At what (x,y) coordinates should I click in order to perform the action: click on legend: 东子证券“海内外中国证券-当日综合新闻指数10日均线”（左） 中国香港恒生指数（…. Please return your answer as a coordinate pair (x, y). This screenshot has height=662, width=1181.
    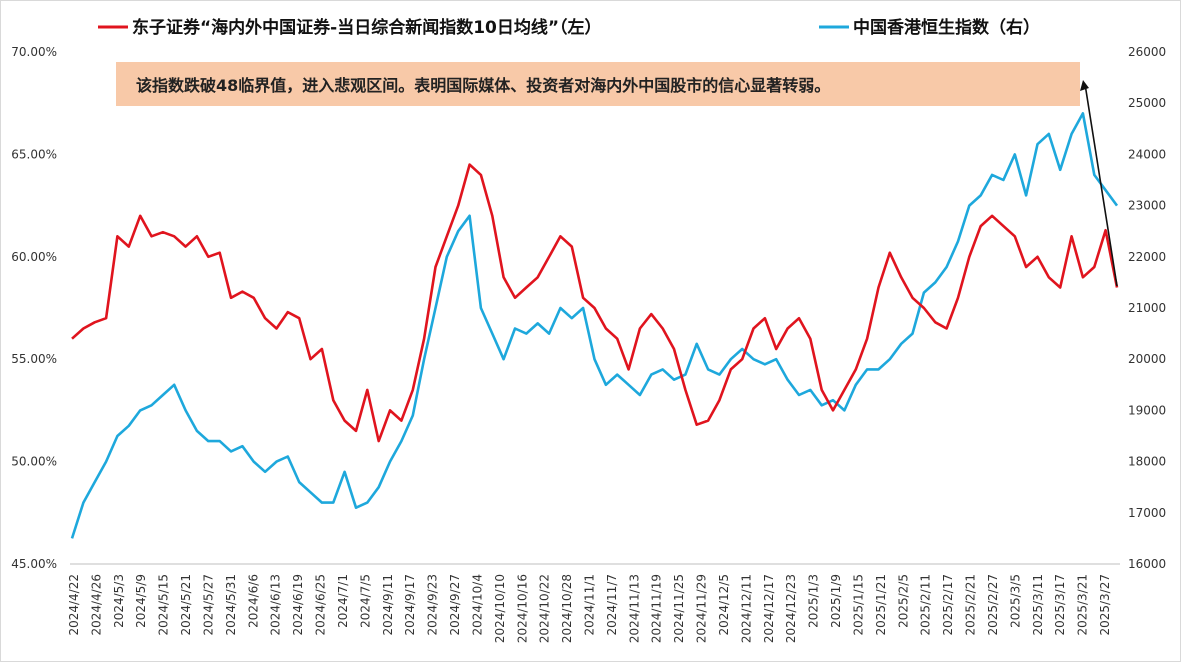
    Looking at the image, I should click on (569, 27).